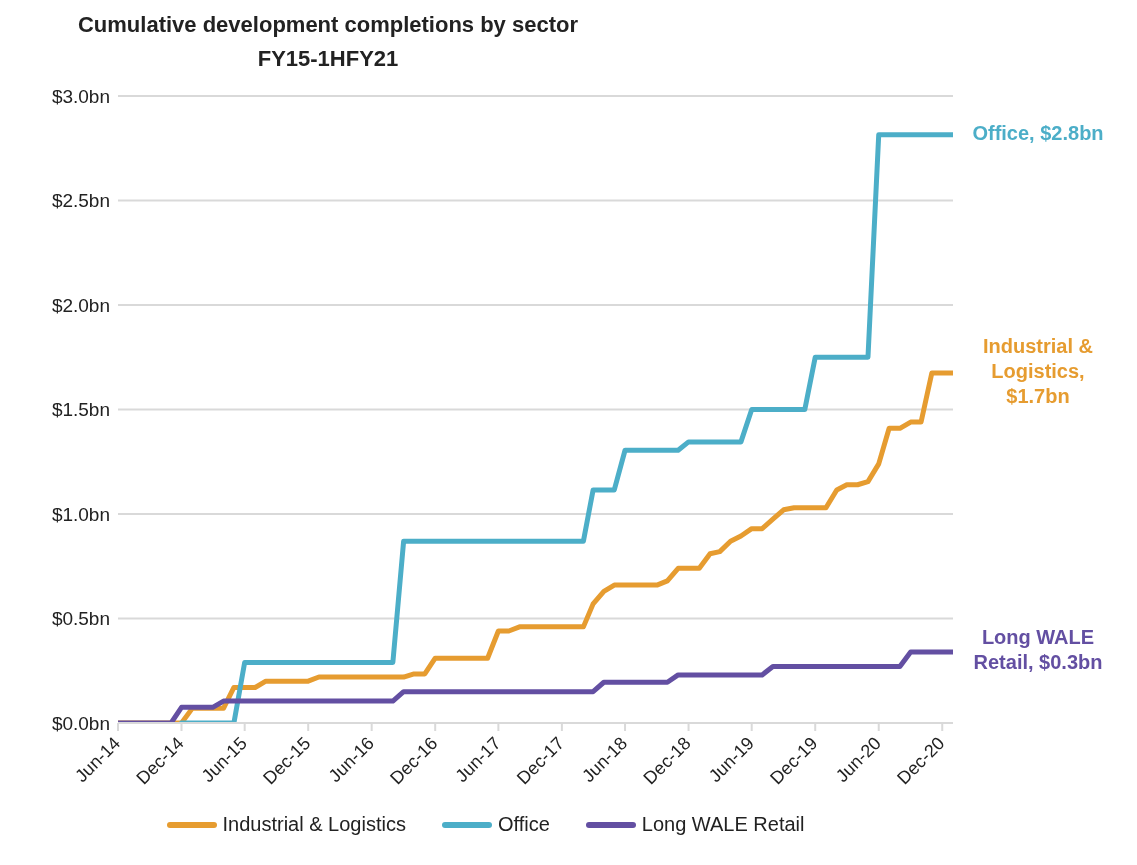  I want to click on annotation: Office, $2.8bn, so click(1038, 132).